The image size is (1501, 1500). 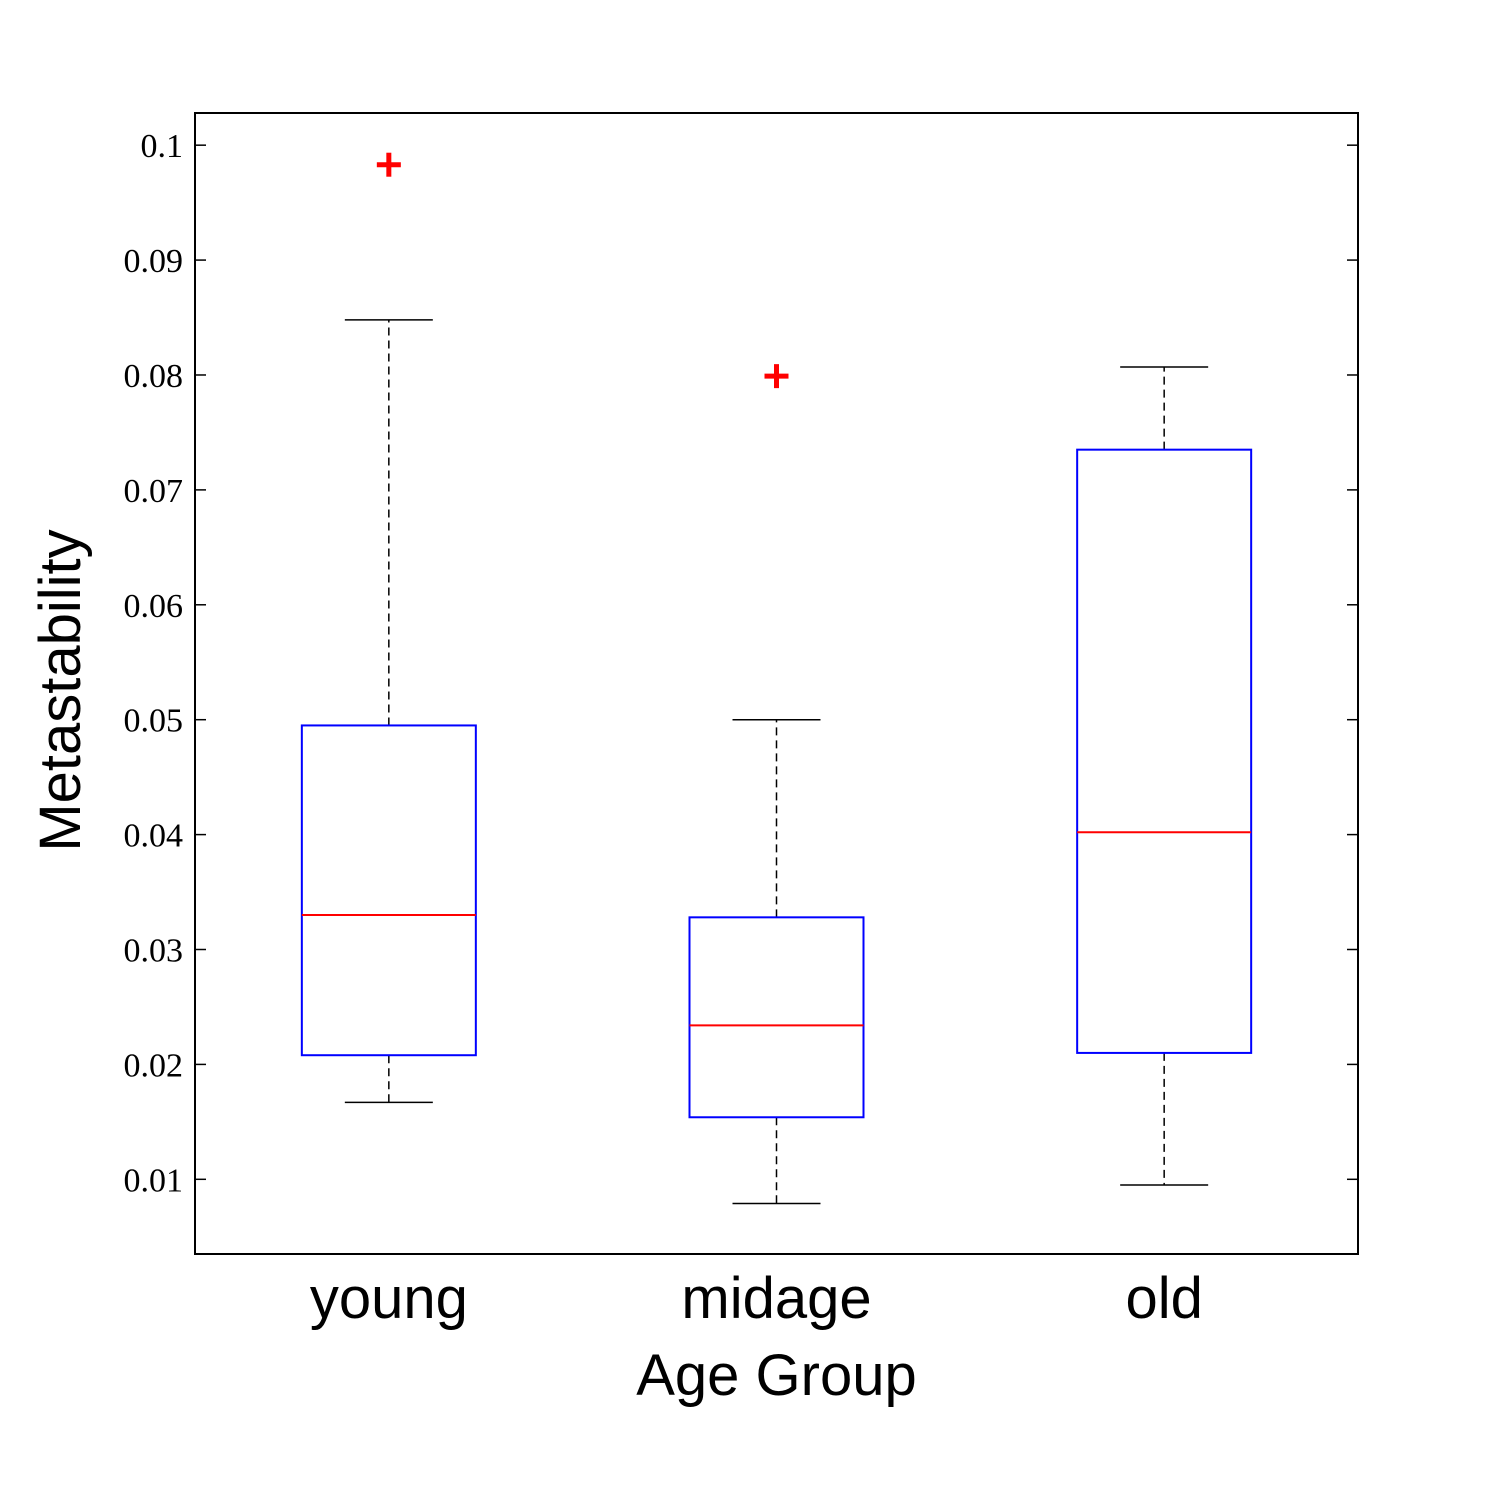 I want to click on x-tick-label-young: young, so click(x=389, y=1298).